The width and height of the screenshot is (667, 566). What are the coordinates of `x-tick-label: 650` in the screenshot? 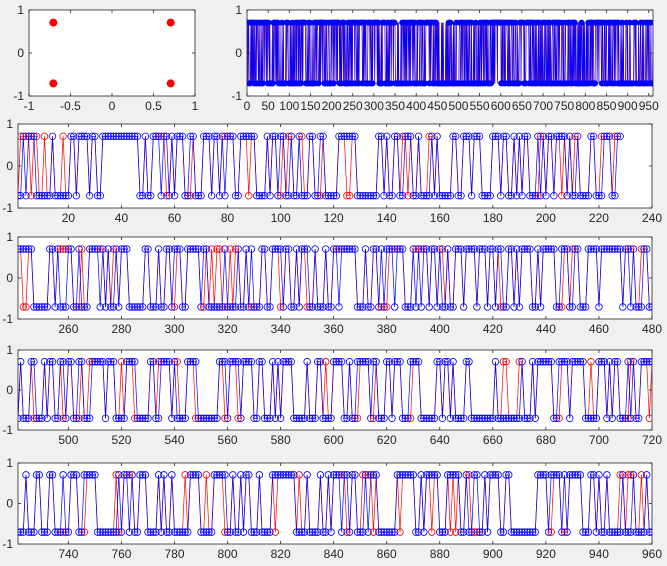 It's located at (522, 106).